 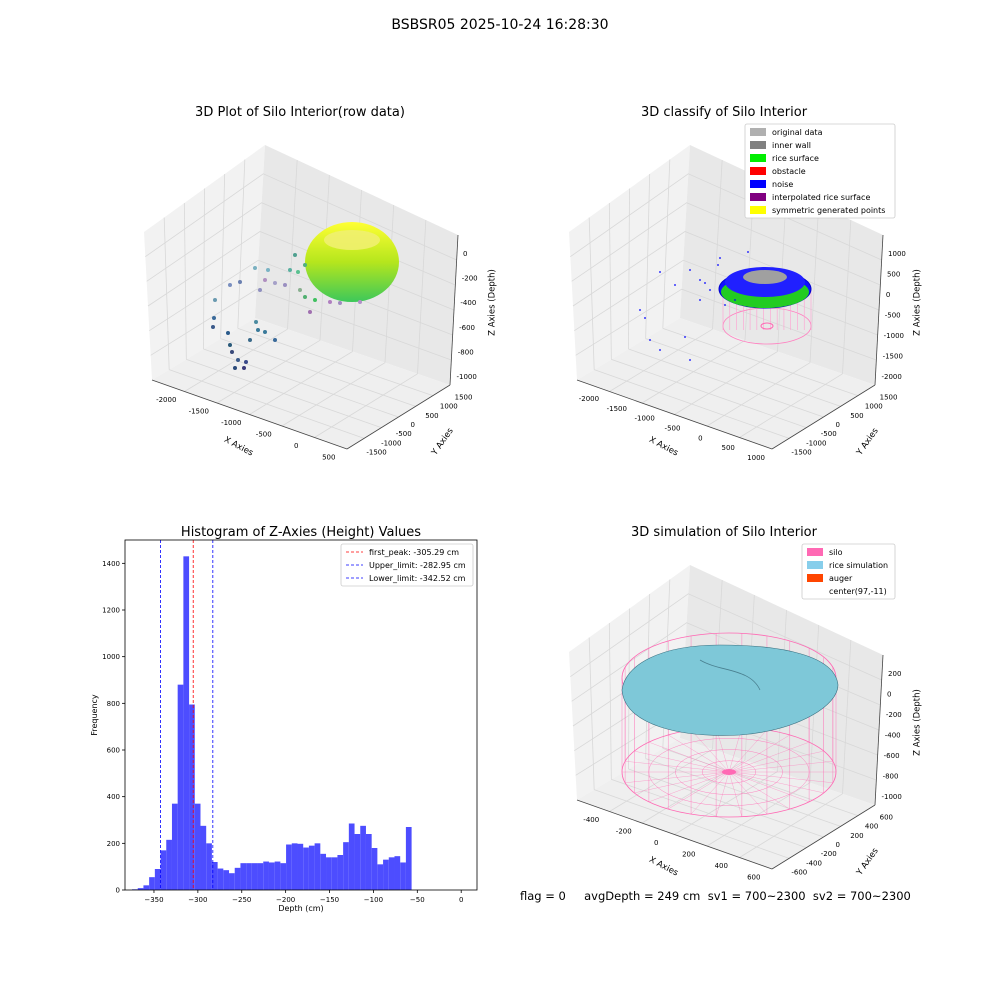 I want to click on legend-label: interpolated rice surface, so click(x=821, y=197).